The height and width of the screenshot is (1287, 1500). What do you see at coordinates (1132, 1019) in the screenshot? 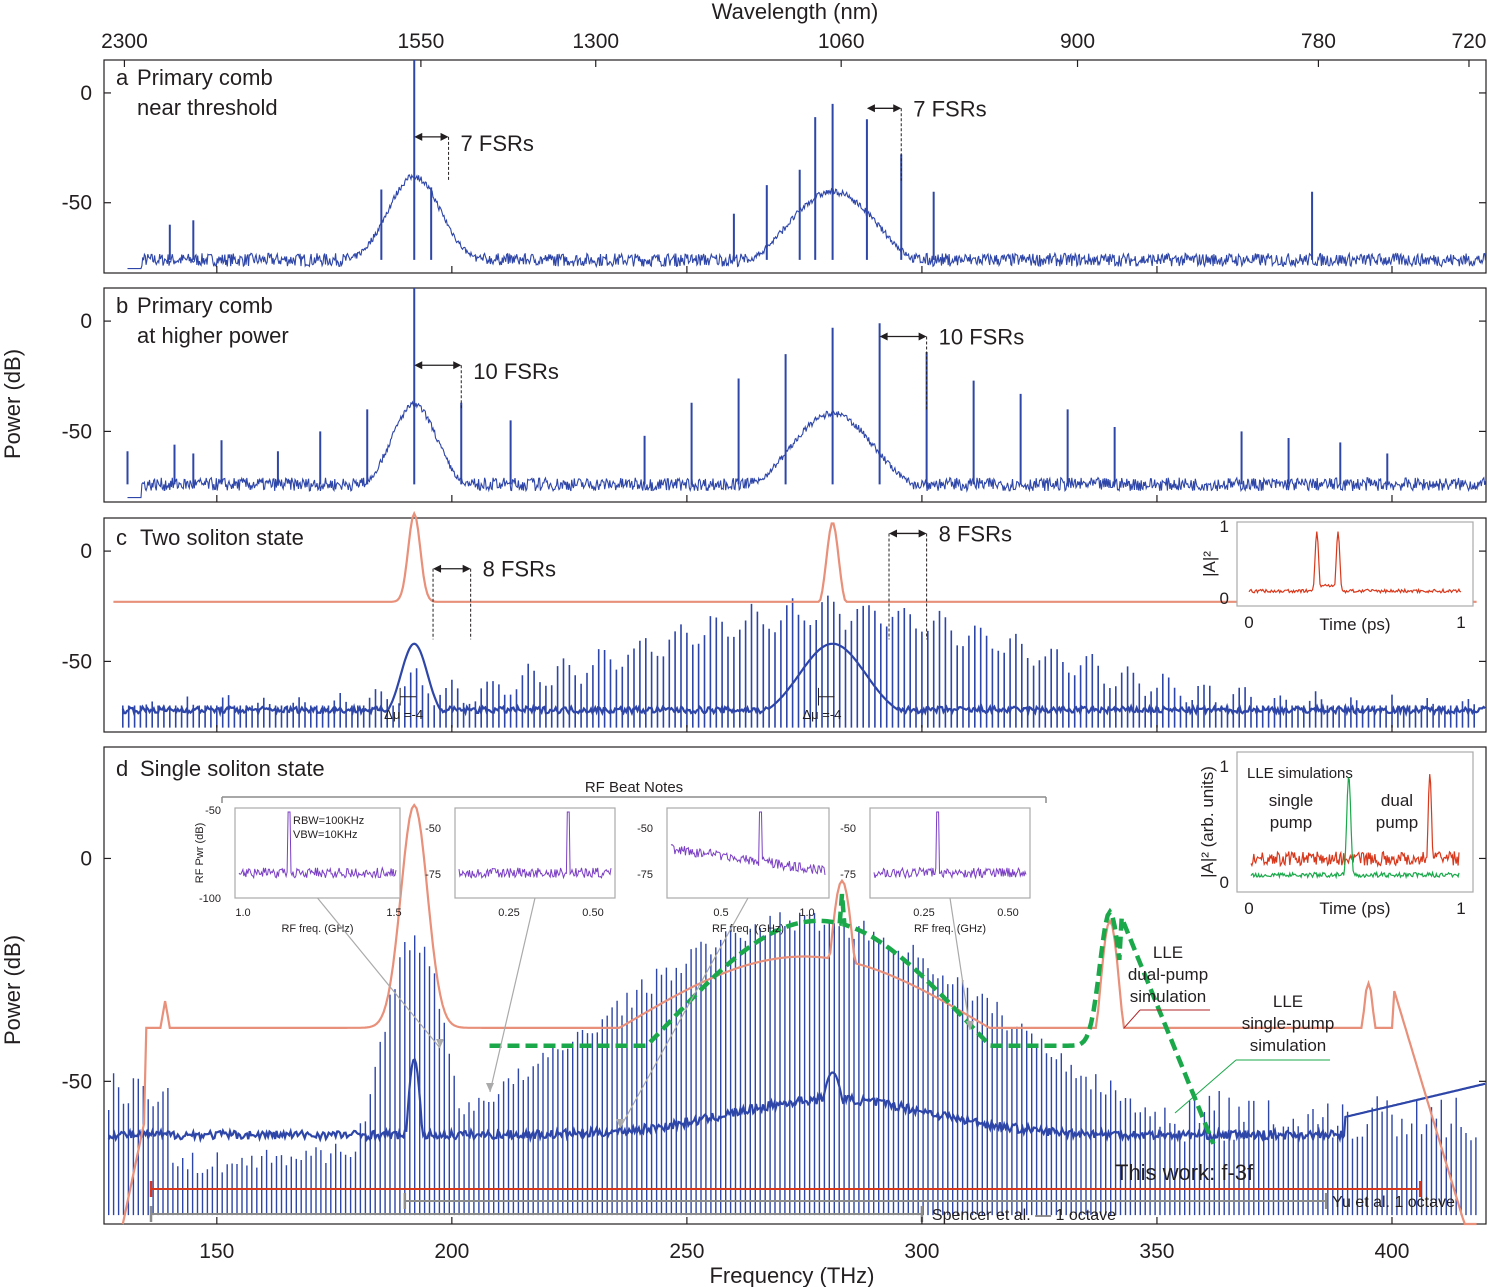
I see `dual-pump-leader` at bounding box center [1132, 1019].